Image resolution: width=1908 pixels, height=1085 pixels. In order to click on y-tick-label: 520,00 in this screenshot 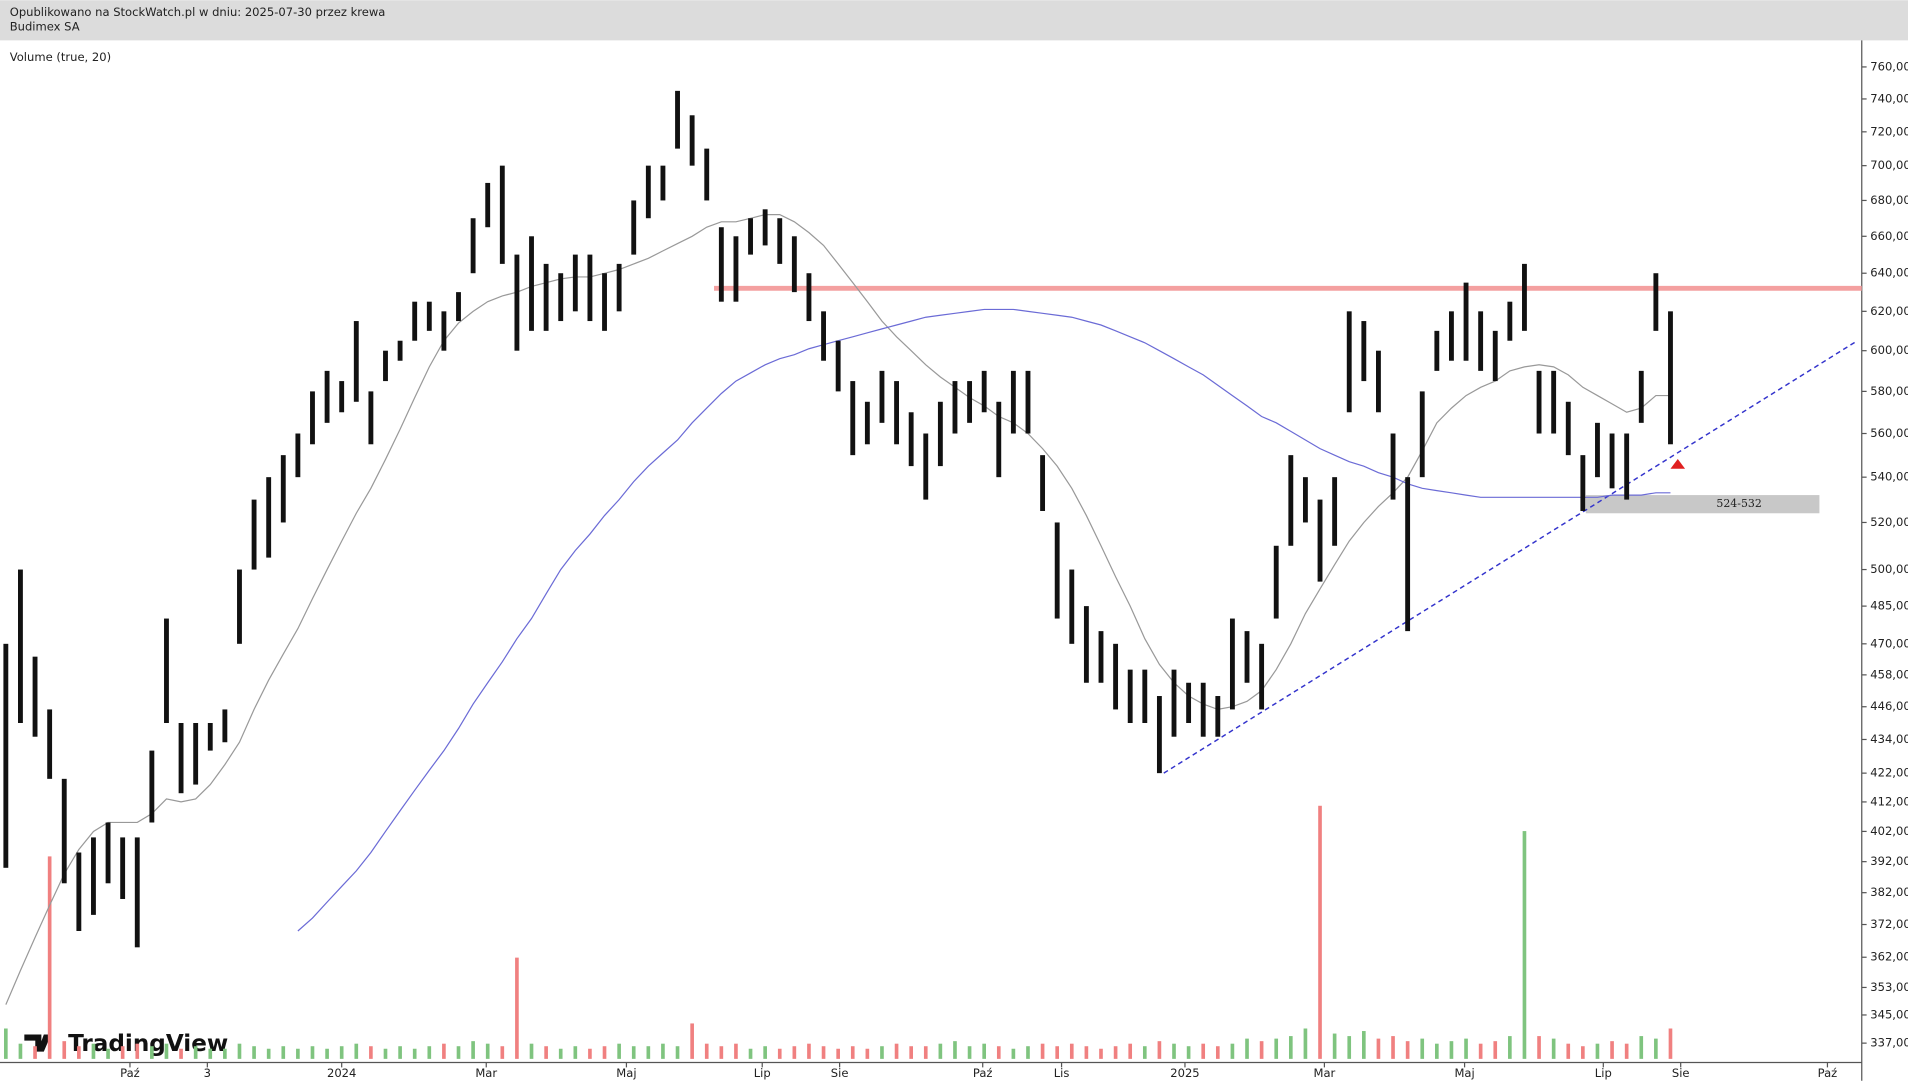, I will do `click(1889, 522)`.